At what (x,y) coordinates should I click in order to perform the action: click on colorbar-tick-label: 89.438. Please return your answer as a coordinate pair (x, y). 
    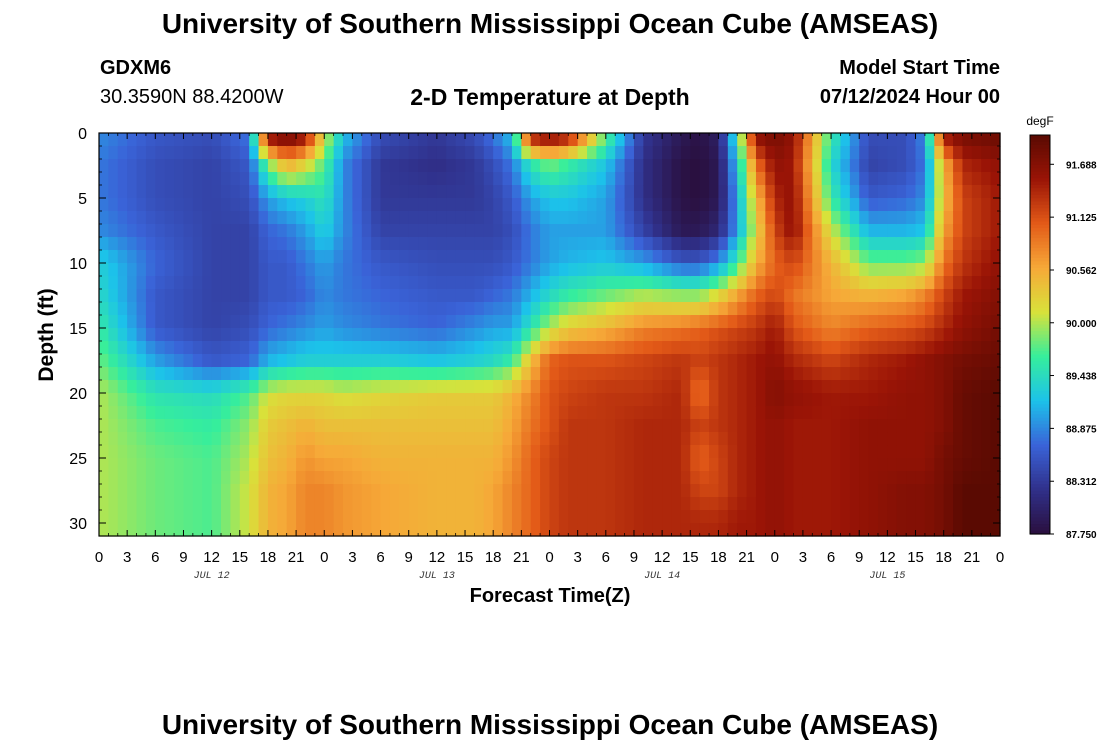
    Looking at the image, I should click on (1081, 377).